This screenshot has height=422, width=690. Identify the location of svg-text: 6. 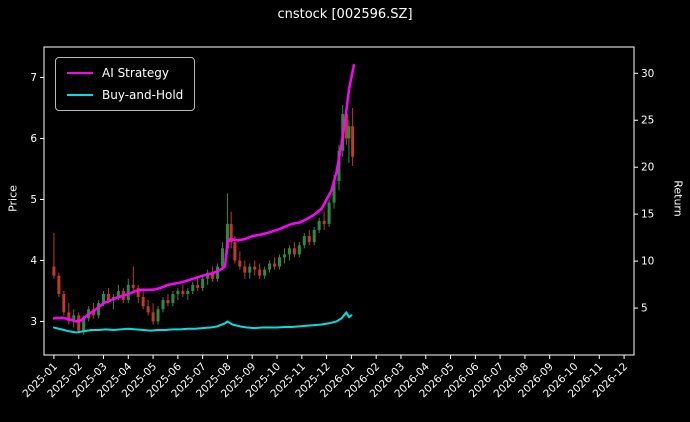
(33, 139).